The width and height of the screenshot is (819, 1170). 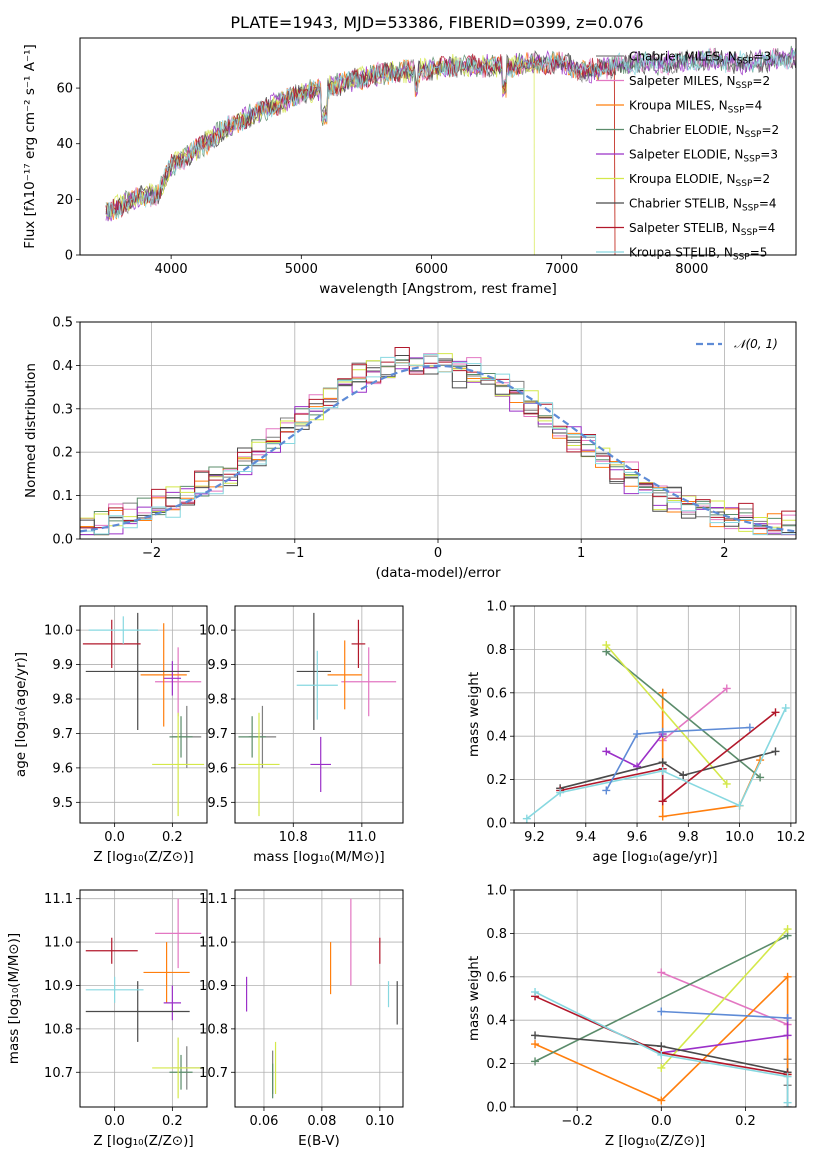 What do you see at coordinates (654, 857) in the screenshot?
I see `x-axis-label: age [log₁₀(age/yr)]` at bounding box center [654, 857].